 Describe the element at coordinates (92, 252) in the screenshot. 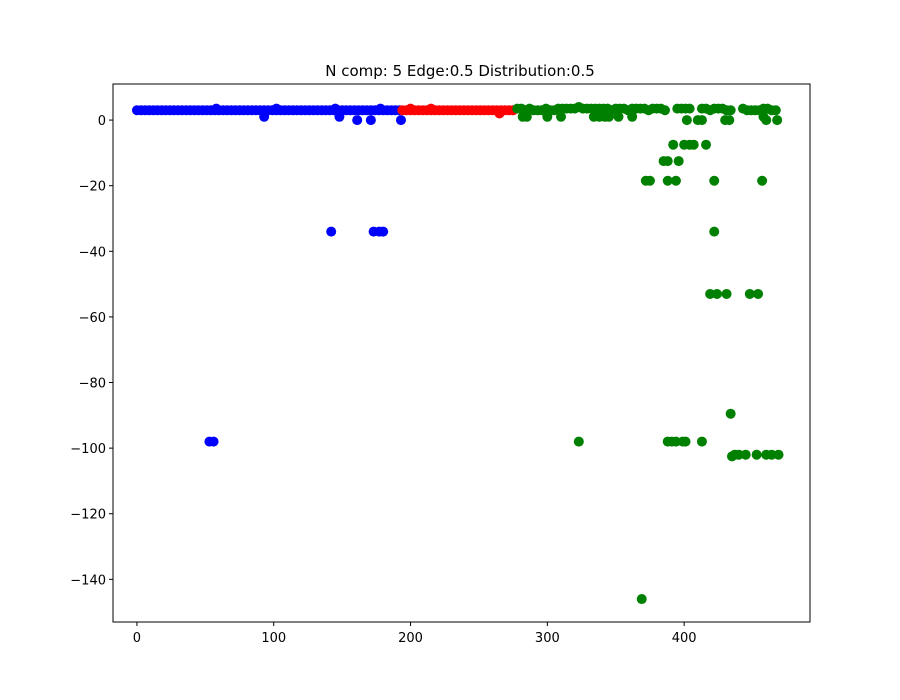

I see `y-tick-label: −40` at that location.